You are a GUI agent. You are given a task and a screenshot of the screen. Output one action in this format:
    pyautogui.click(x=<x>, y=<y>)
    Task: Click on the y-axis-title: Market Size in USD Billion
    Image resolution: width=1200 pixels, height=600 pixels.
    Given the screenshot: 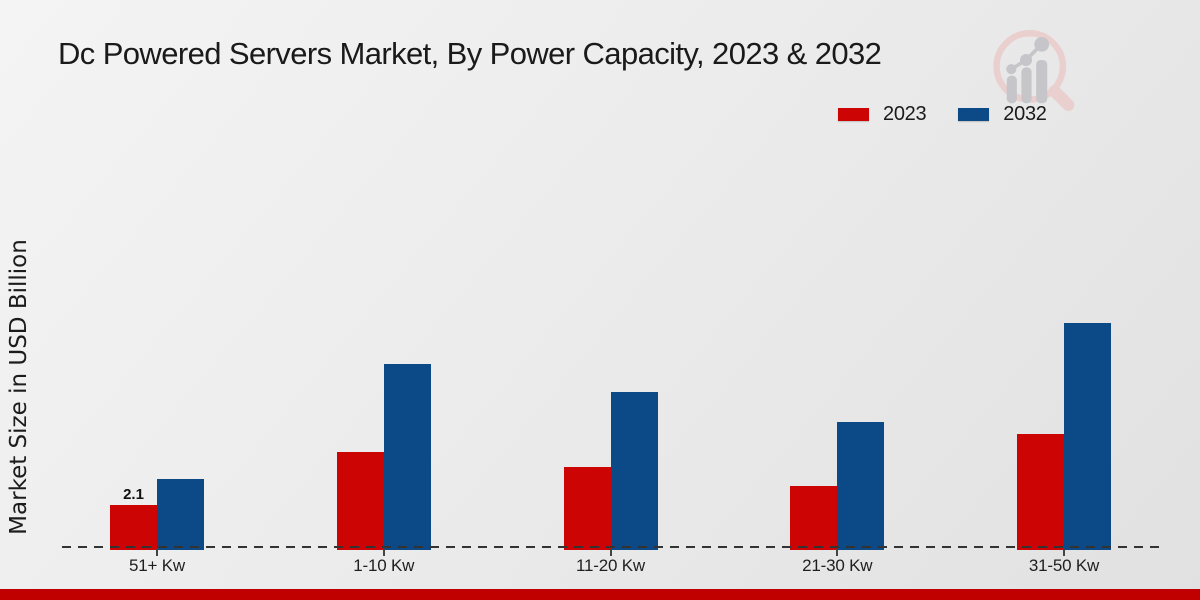 What is the action you would take?
    pyautogui.click(x=19, y=387)
    